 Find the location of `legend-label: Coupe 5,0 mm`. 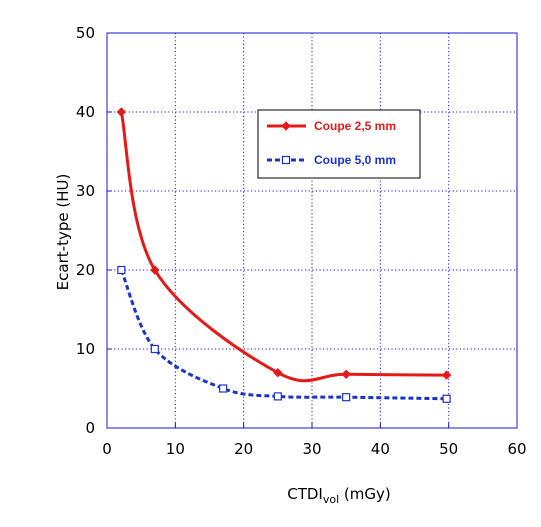

legend-label: Coupe 5,0 mm is located at coordinates (355, 160).